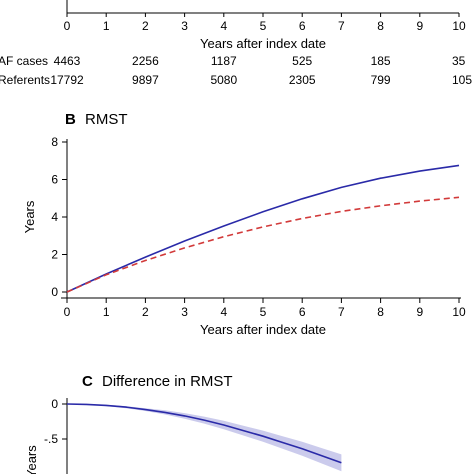 This screenshot has width=474, height=474. What do you see at coordinates (87, 381) in the screenshot?
I see `panel-c-label: C` at bounding box center [87, 381].